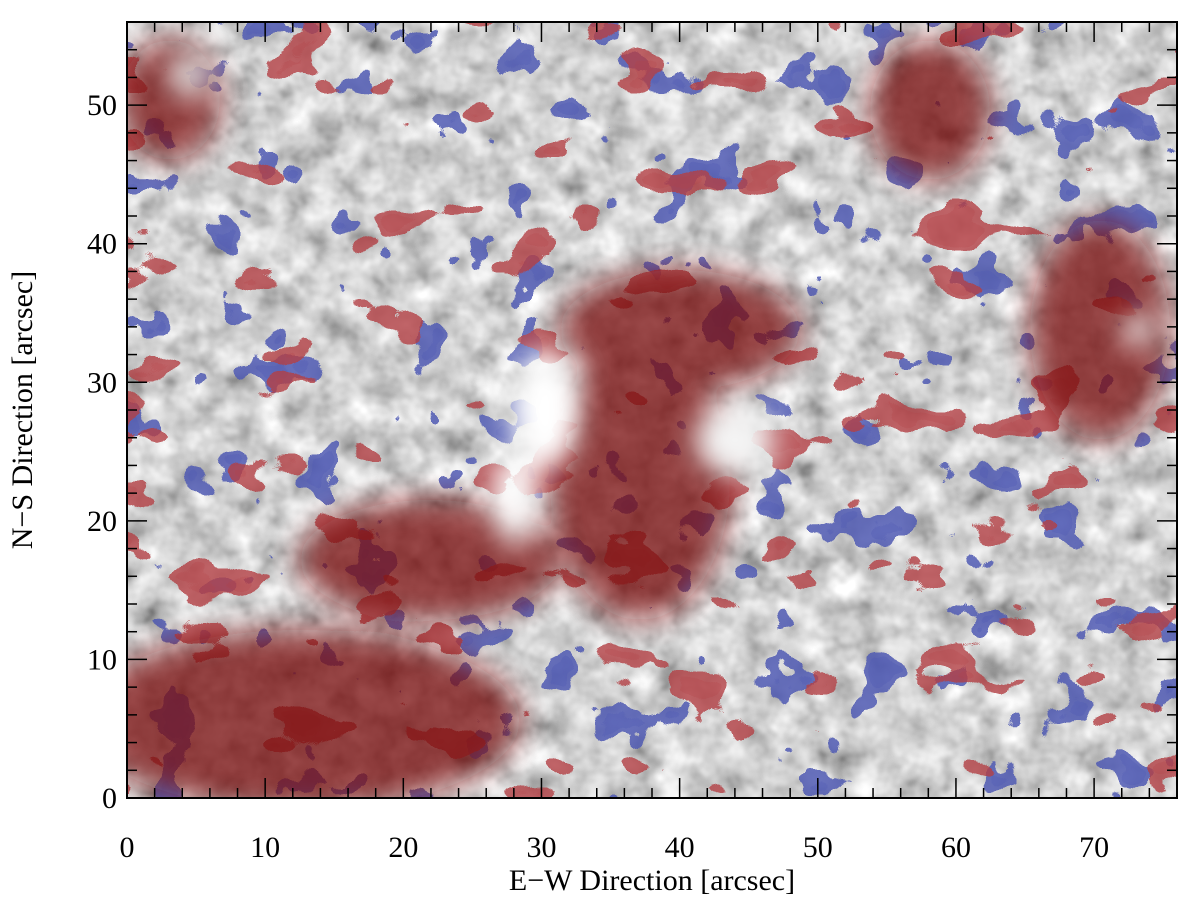  What do you see at coordinates (652, 880) in the screenshot?
I see `x-axis-label: E−W Direction [arcsec]` at bounding box center [652, 880].